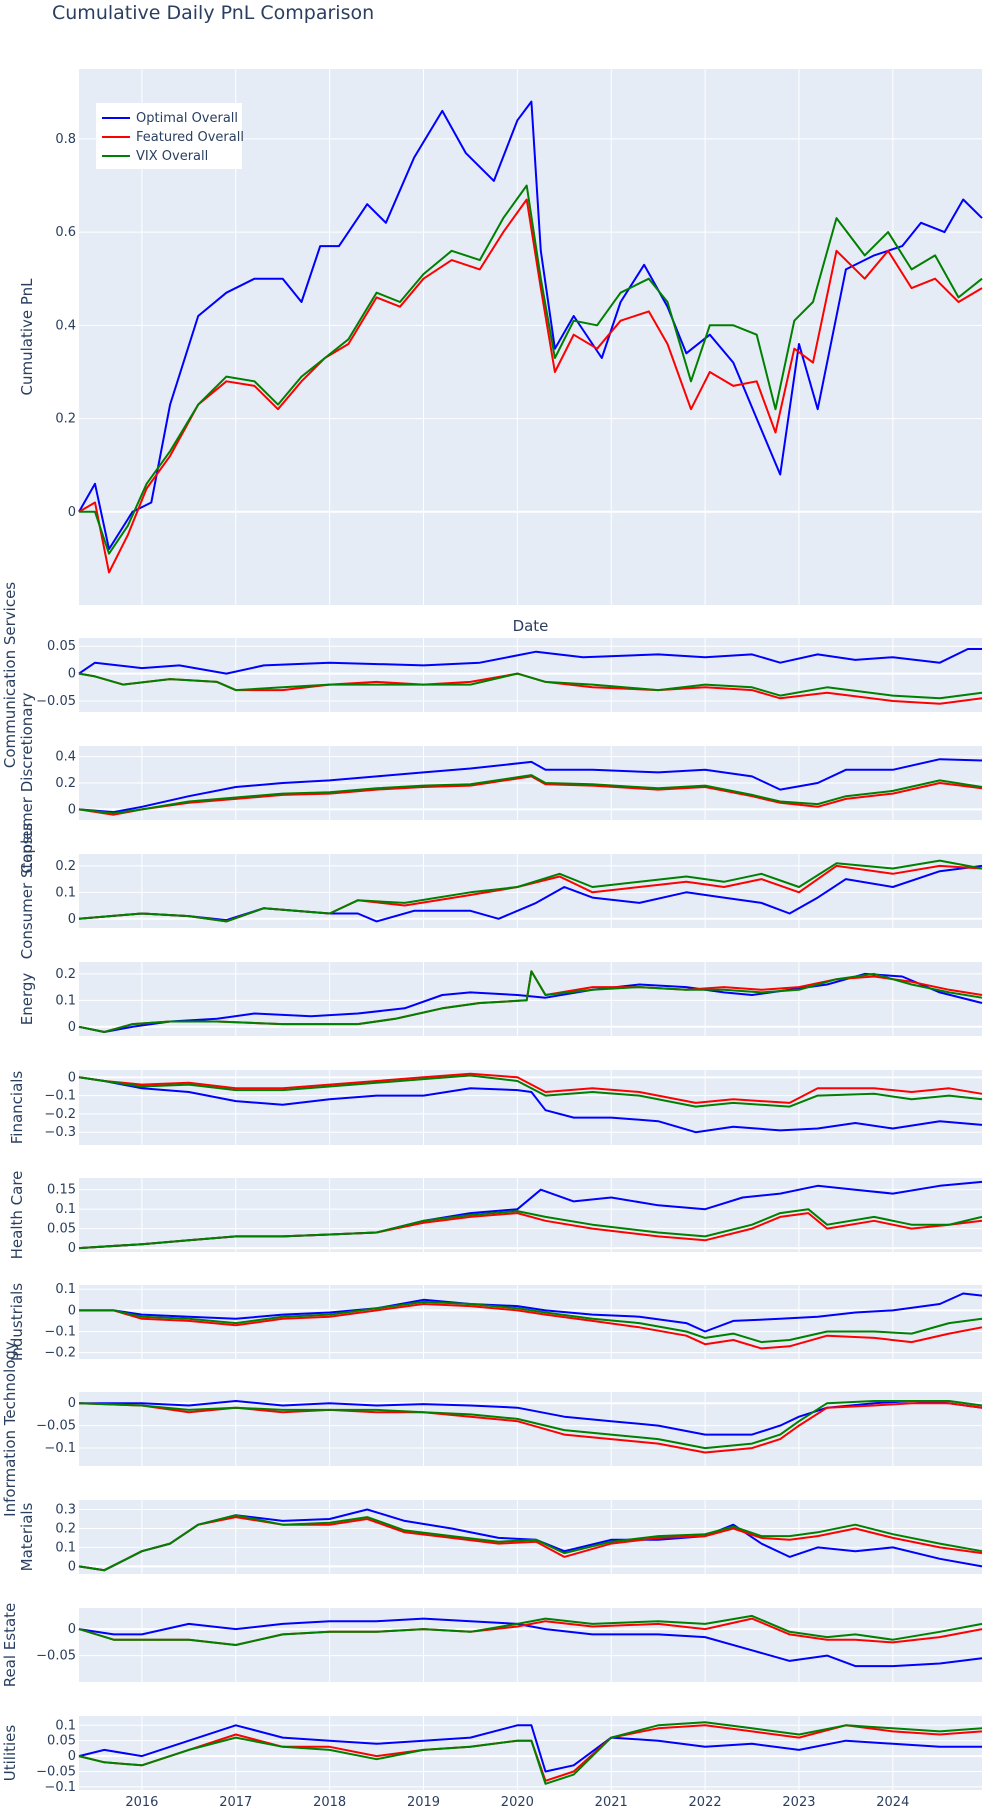 The height and width of the screenshot is (1810, 1001). I want to click on panel-1: −0.05 0 0.05 Communication Services, so click(492, 675).